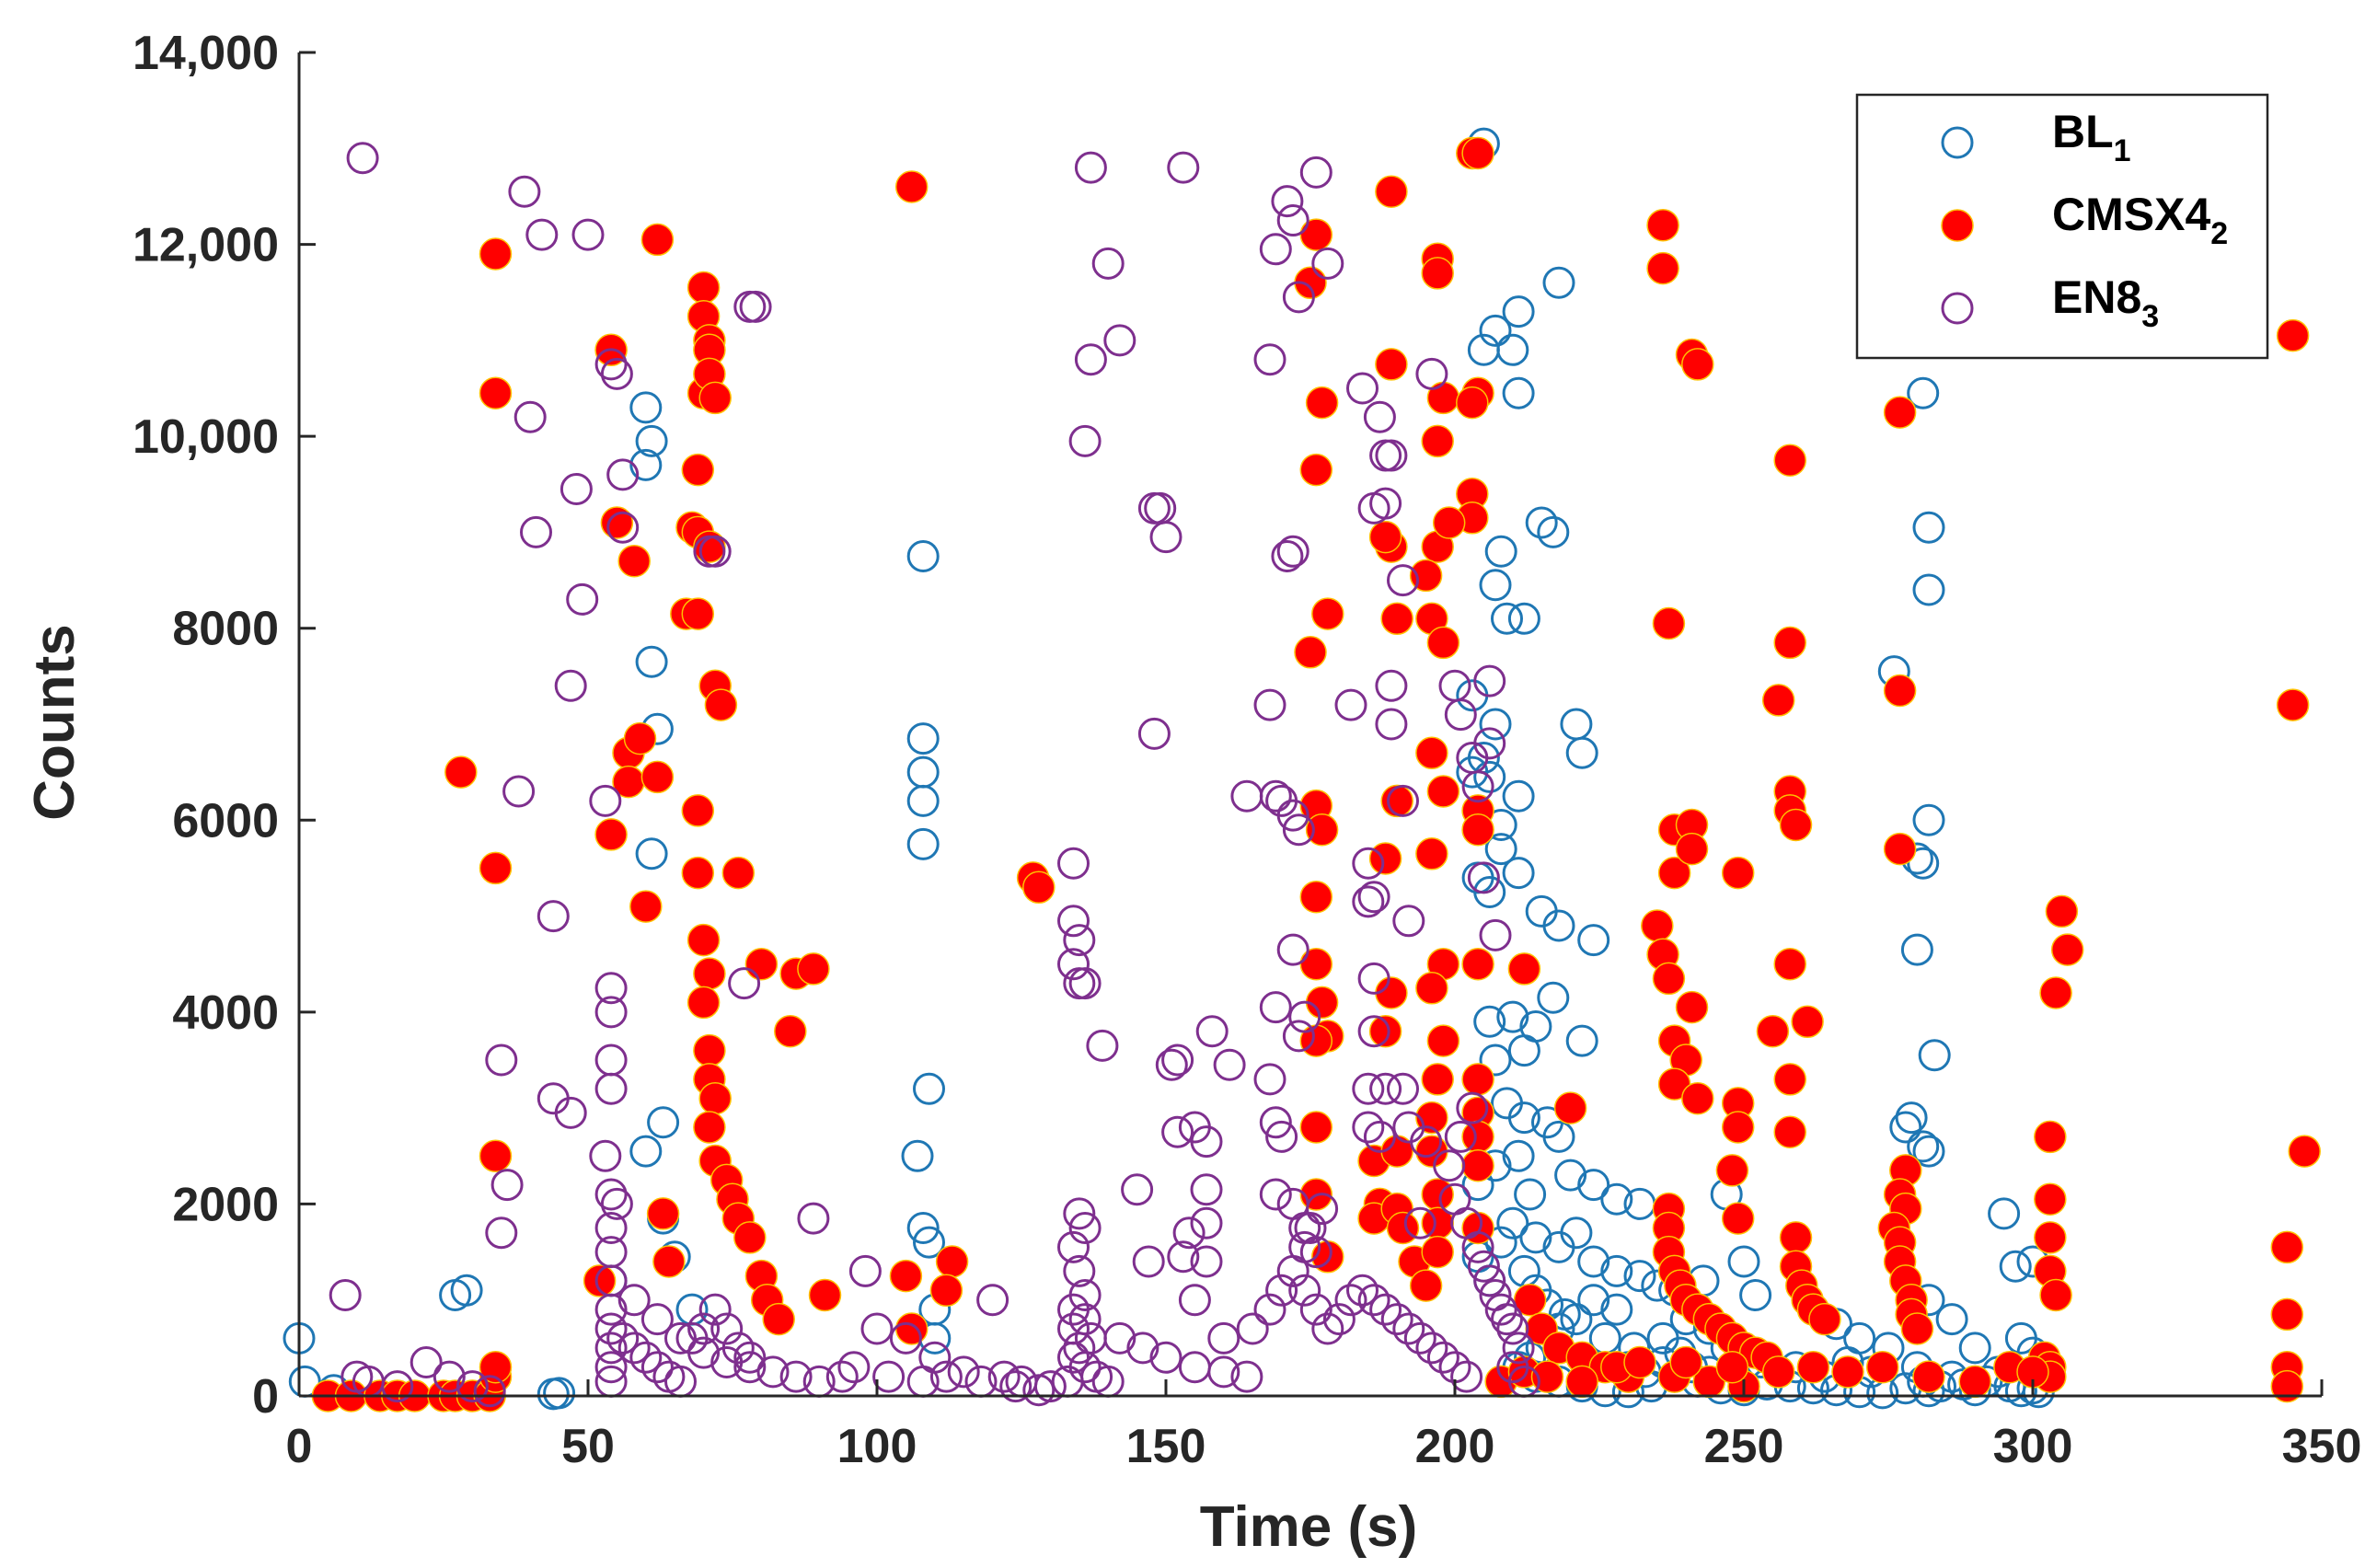 The width and height of the screenshot is (2365, 1568). Describe the element at coordinates (225, 820) in the screenshot. I see `y-tick-label: 6000` at that location.